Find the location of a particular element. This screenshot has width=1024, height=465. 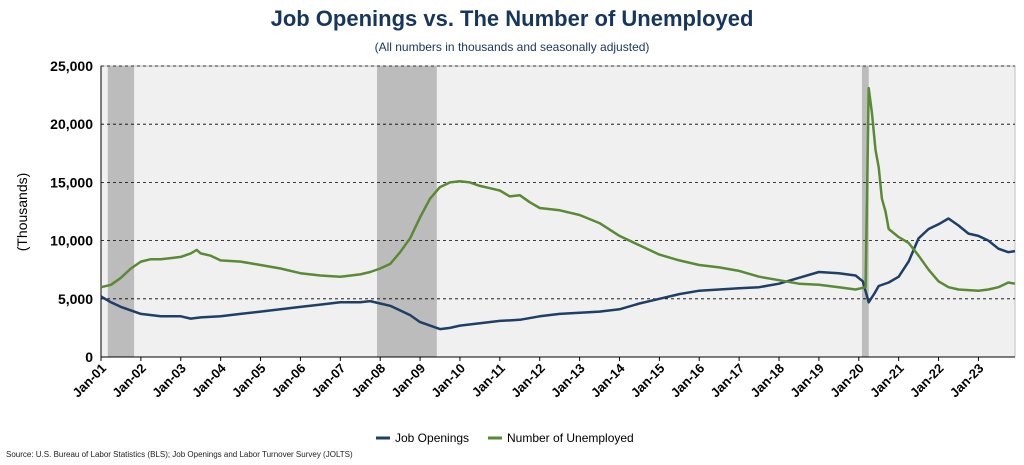

x-tick-label: Jan-07 is located at coordinates (329, 381).